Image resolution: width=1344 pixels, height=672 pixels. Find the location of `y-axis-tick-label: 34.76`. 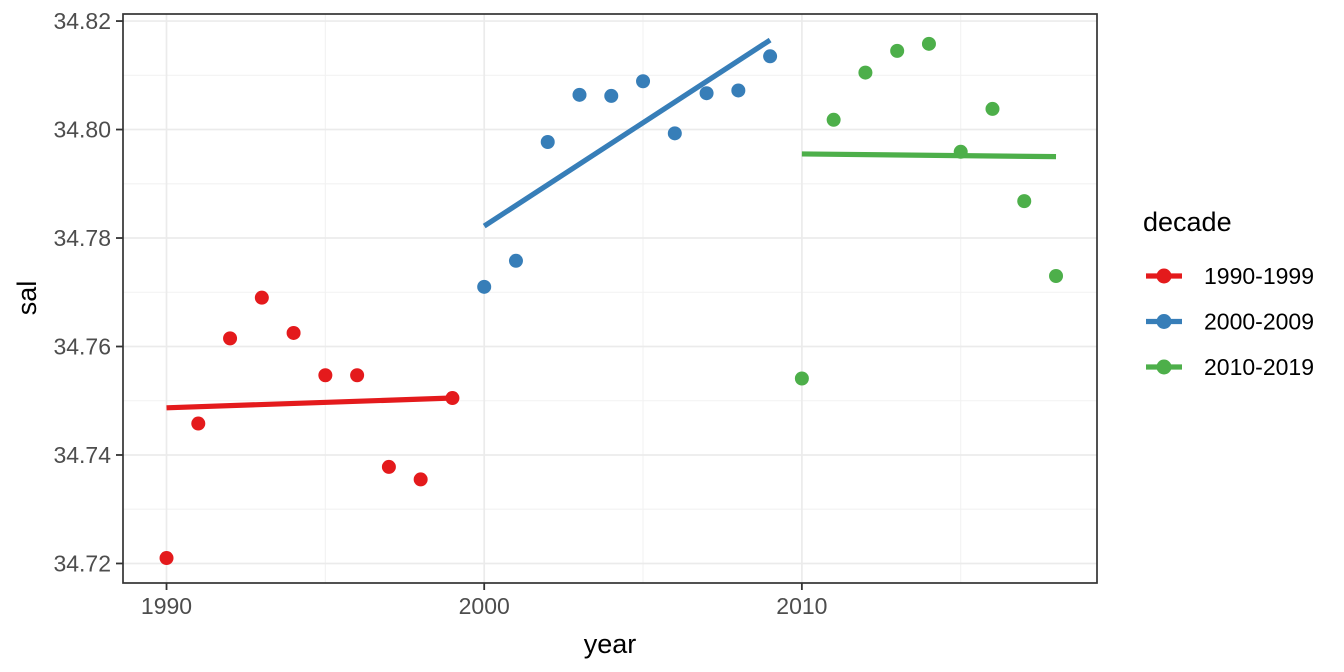

y-axis-tick-label: 34.76 is located at coordinates (82, 347).